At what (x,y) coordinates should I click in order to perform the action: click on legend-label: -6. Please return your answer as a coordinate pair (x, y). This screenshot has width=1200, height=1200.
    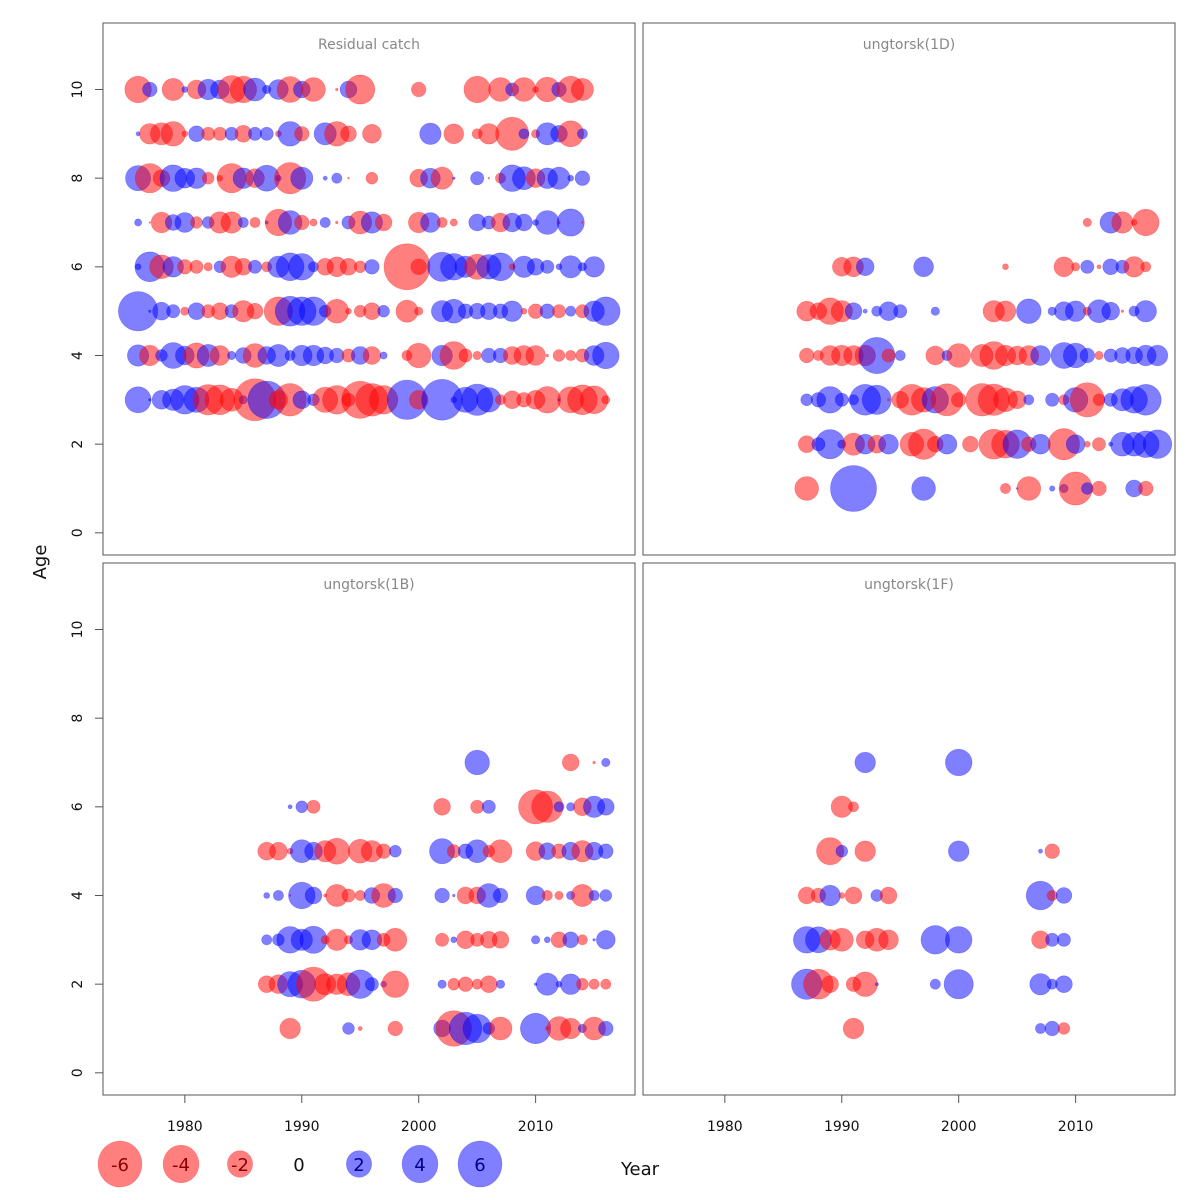
    Looking at the image, I should click on (120, 1165).